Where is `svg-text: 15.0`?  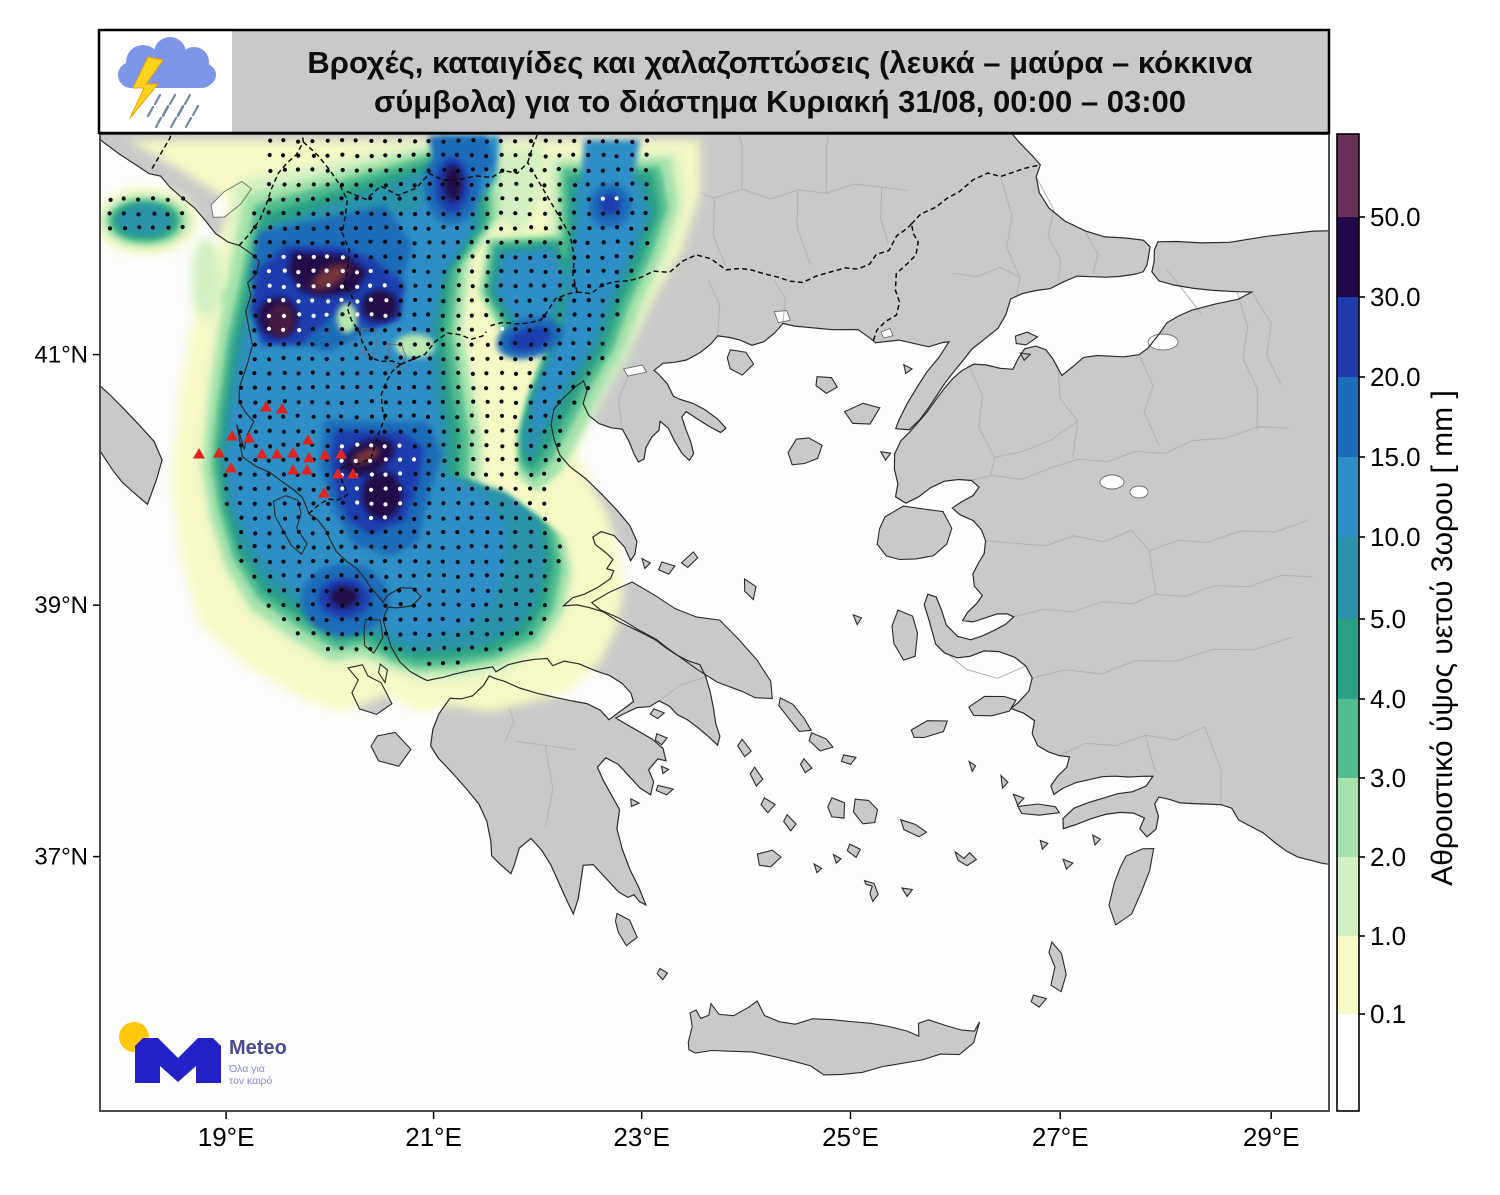 svg-text: 15.0 is located at coordinates (1395, 457).